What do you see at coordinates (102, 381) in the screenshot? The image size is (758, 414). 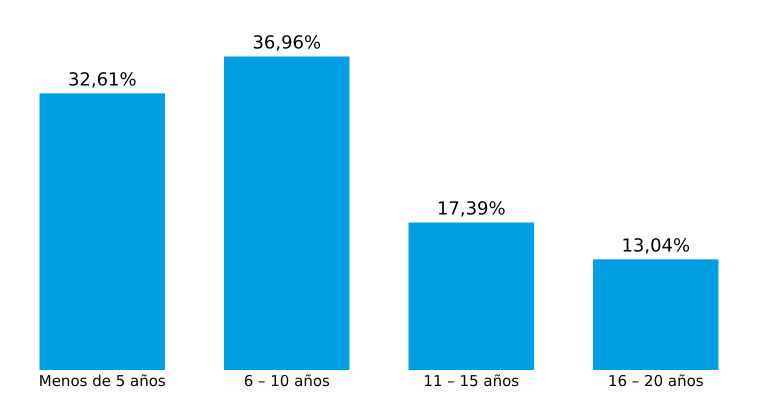 I see `x-tick-label: Menos de 5 años` at bounding box center [102, 381].